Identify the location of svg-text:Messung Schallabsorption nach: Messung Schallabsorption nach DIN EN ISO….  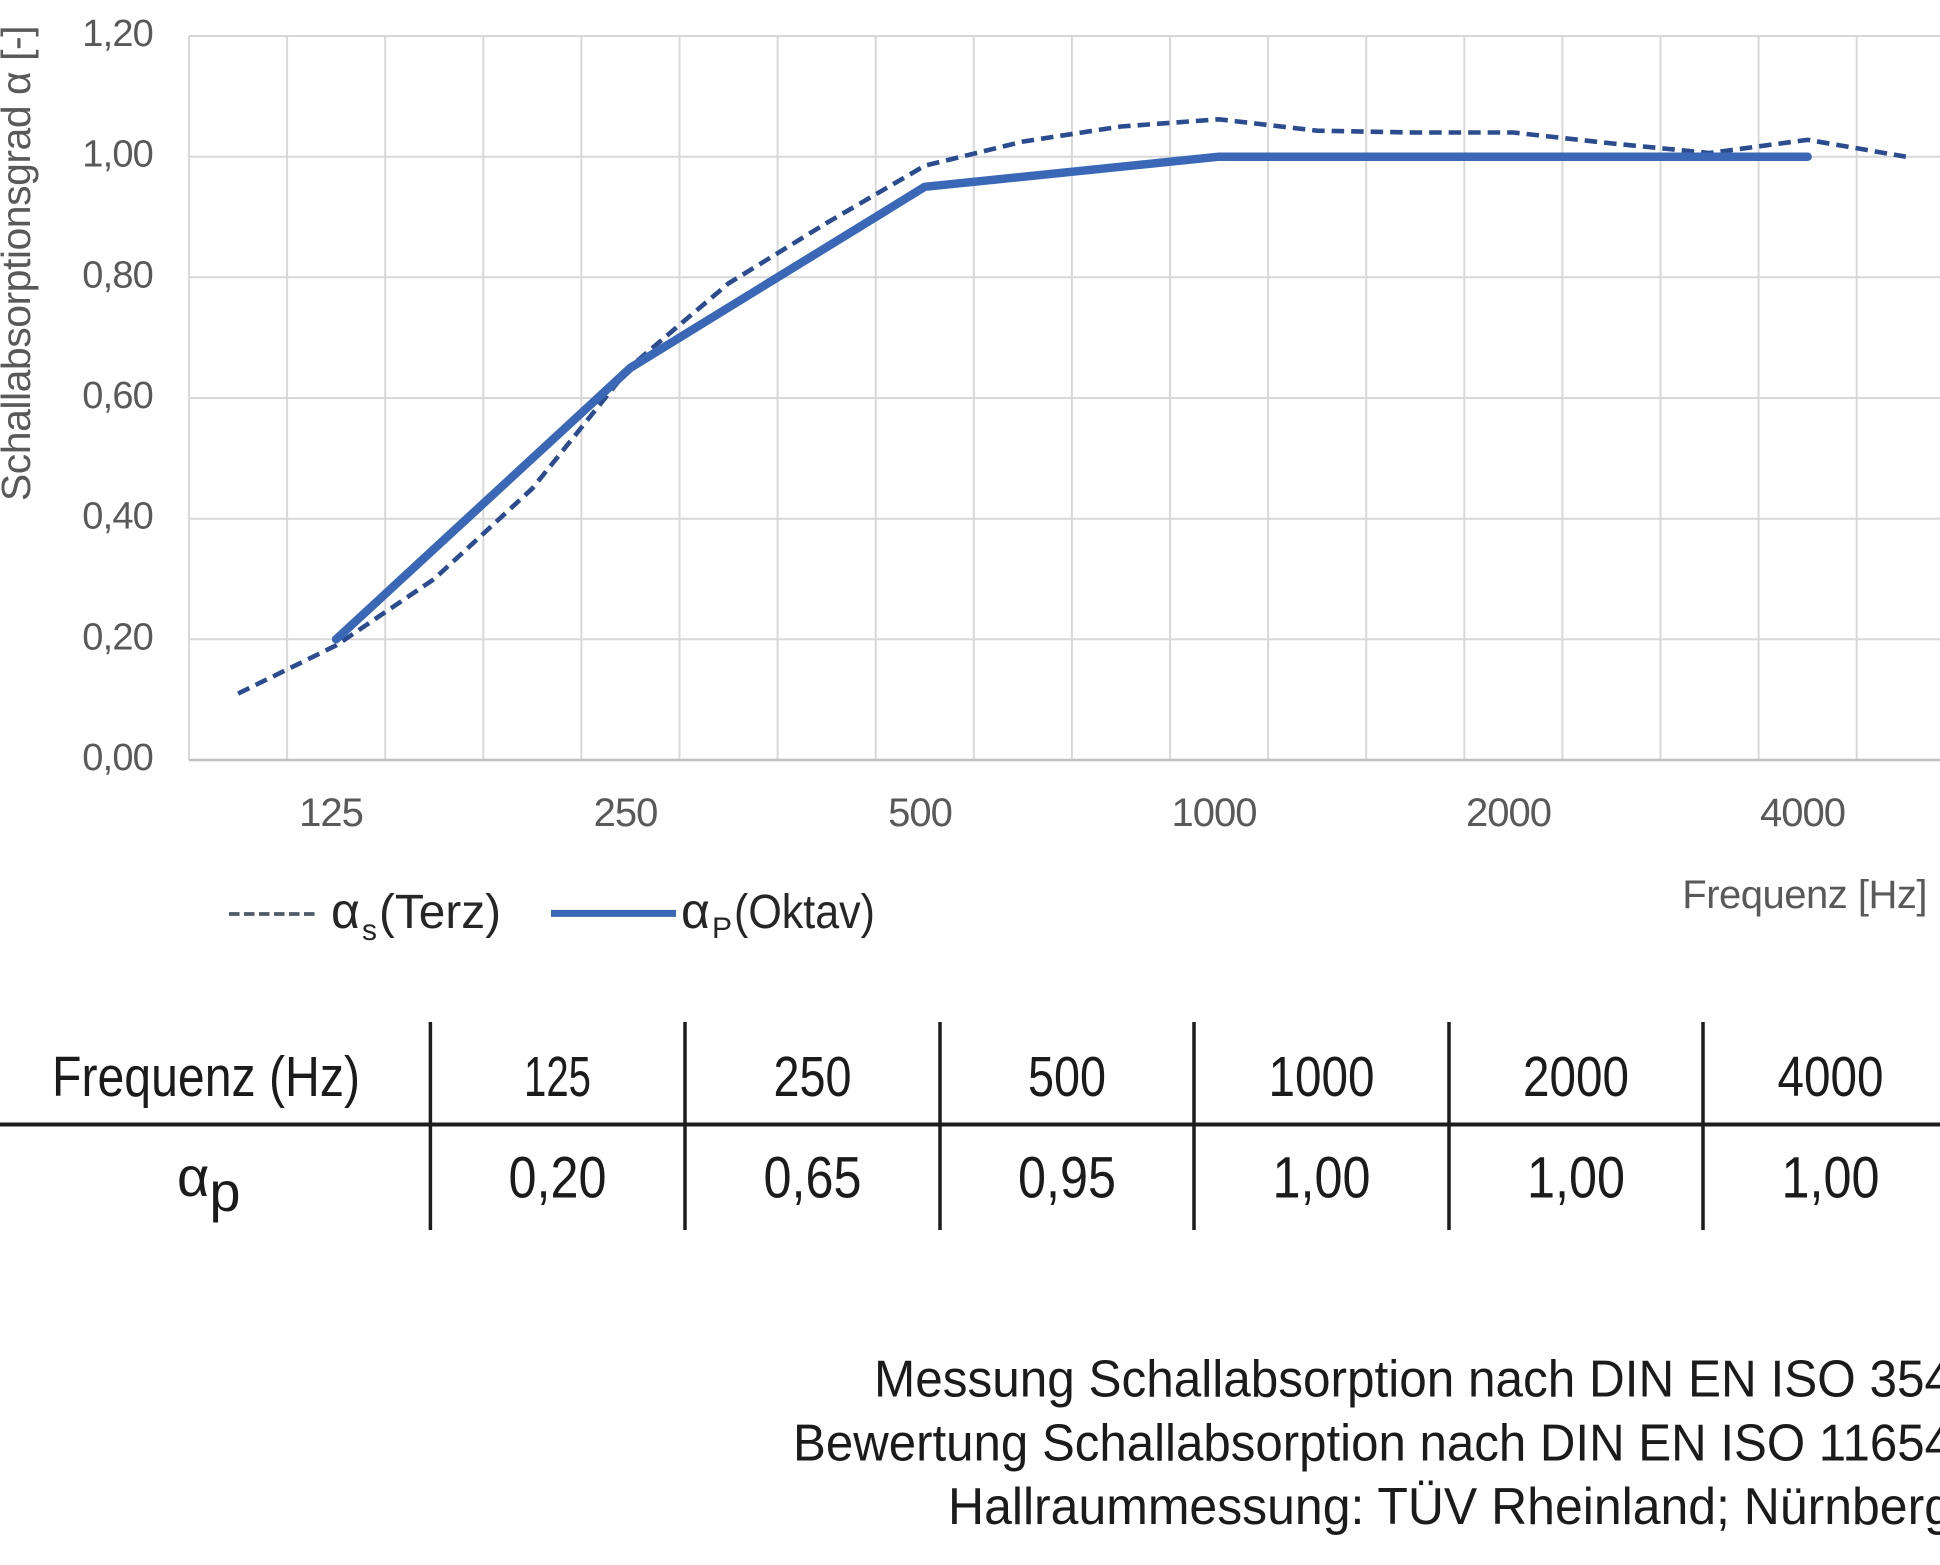
(1407, 1380).